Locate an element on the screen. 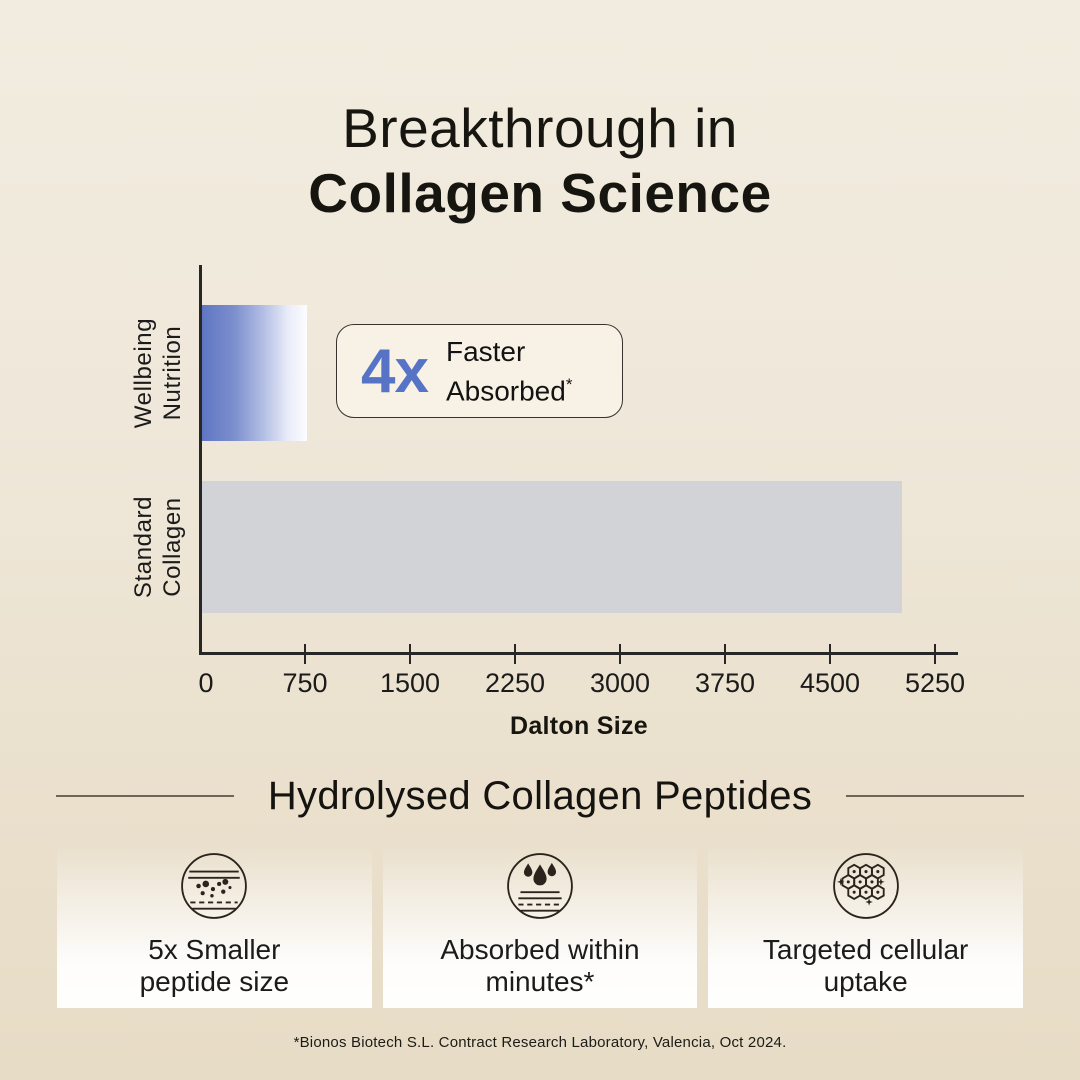 Image resolution: width=1080 pixels, height=1080 pixels. card-label: 5x Smaller peptide size is located at coordinates (214, 966).